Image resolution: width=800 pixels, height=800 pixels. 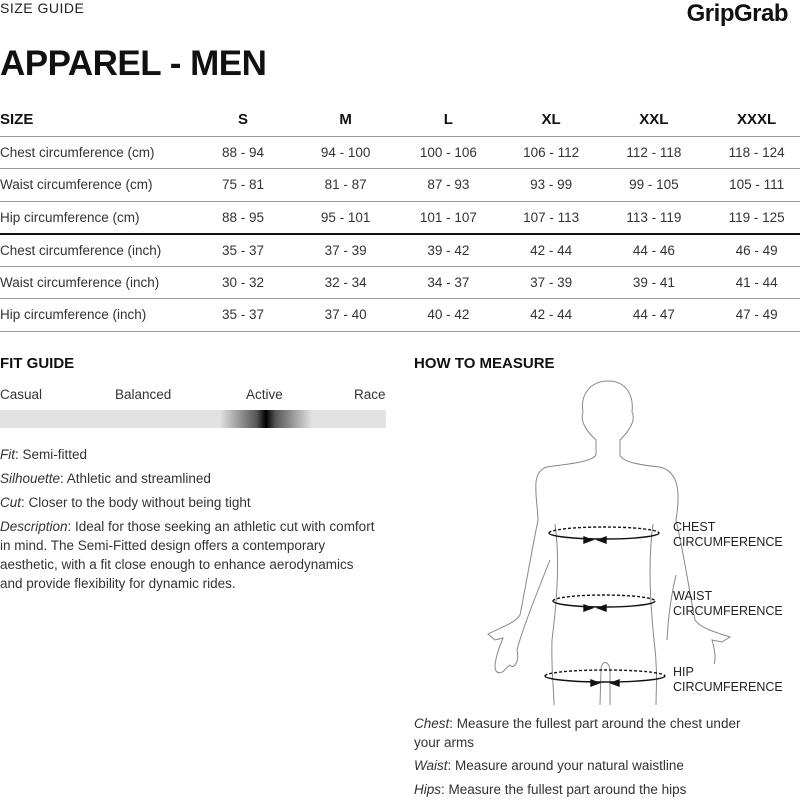 I want to click on section-label: SIZE GUIDE, so click(x=42, y=8).